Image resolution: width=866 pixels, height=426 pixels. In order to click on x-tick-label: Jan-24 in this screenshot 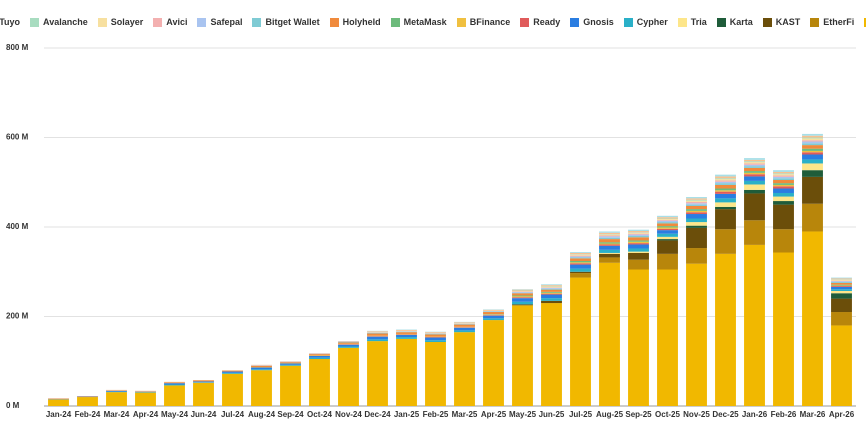, I will do `click(59, 414)`.